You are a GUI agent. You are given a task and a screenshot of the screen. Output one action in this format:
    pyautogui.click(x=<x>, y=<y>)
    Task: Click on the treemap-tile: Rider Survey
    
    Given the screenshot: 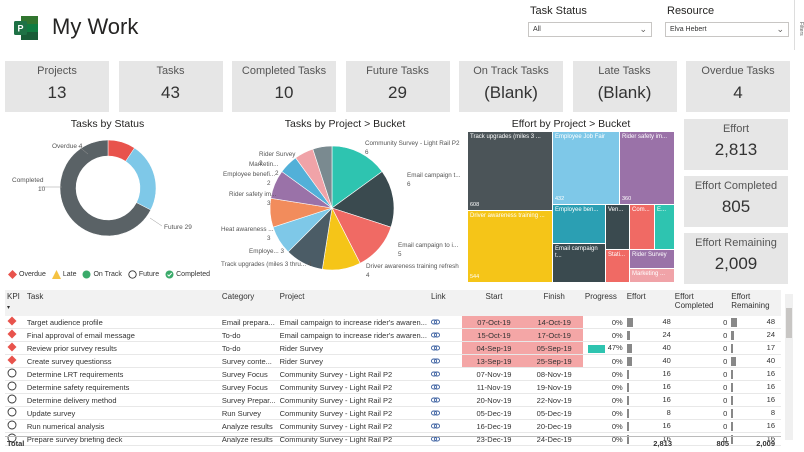 What is the action you would take?
    pyautogui.click(x=652, y=259)
    